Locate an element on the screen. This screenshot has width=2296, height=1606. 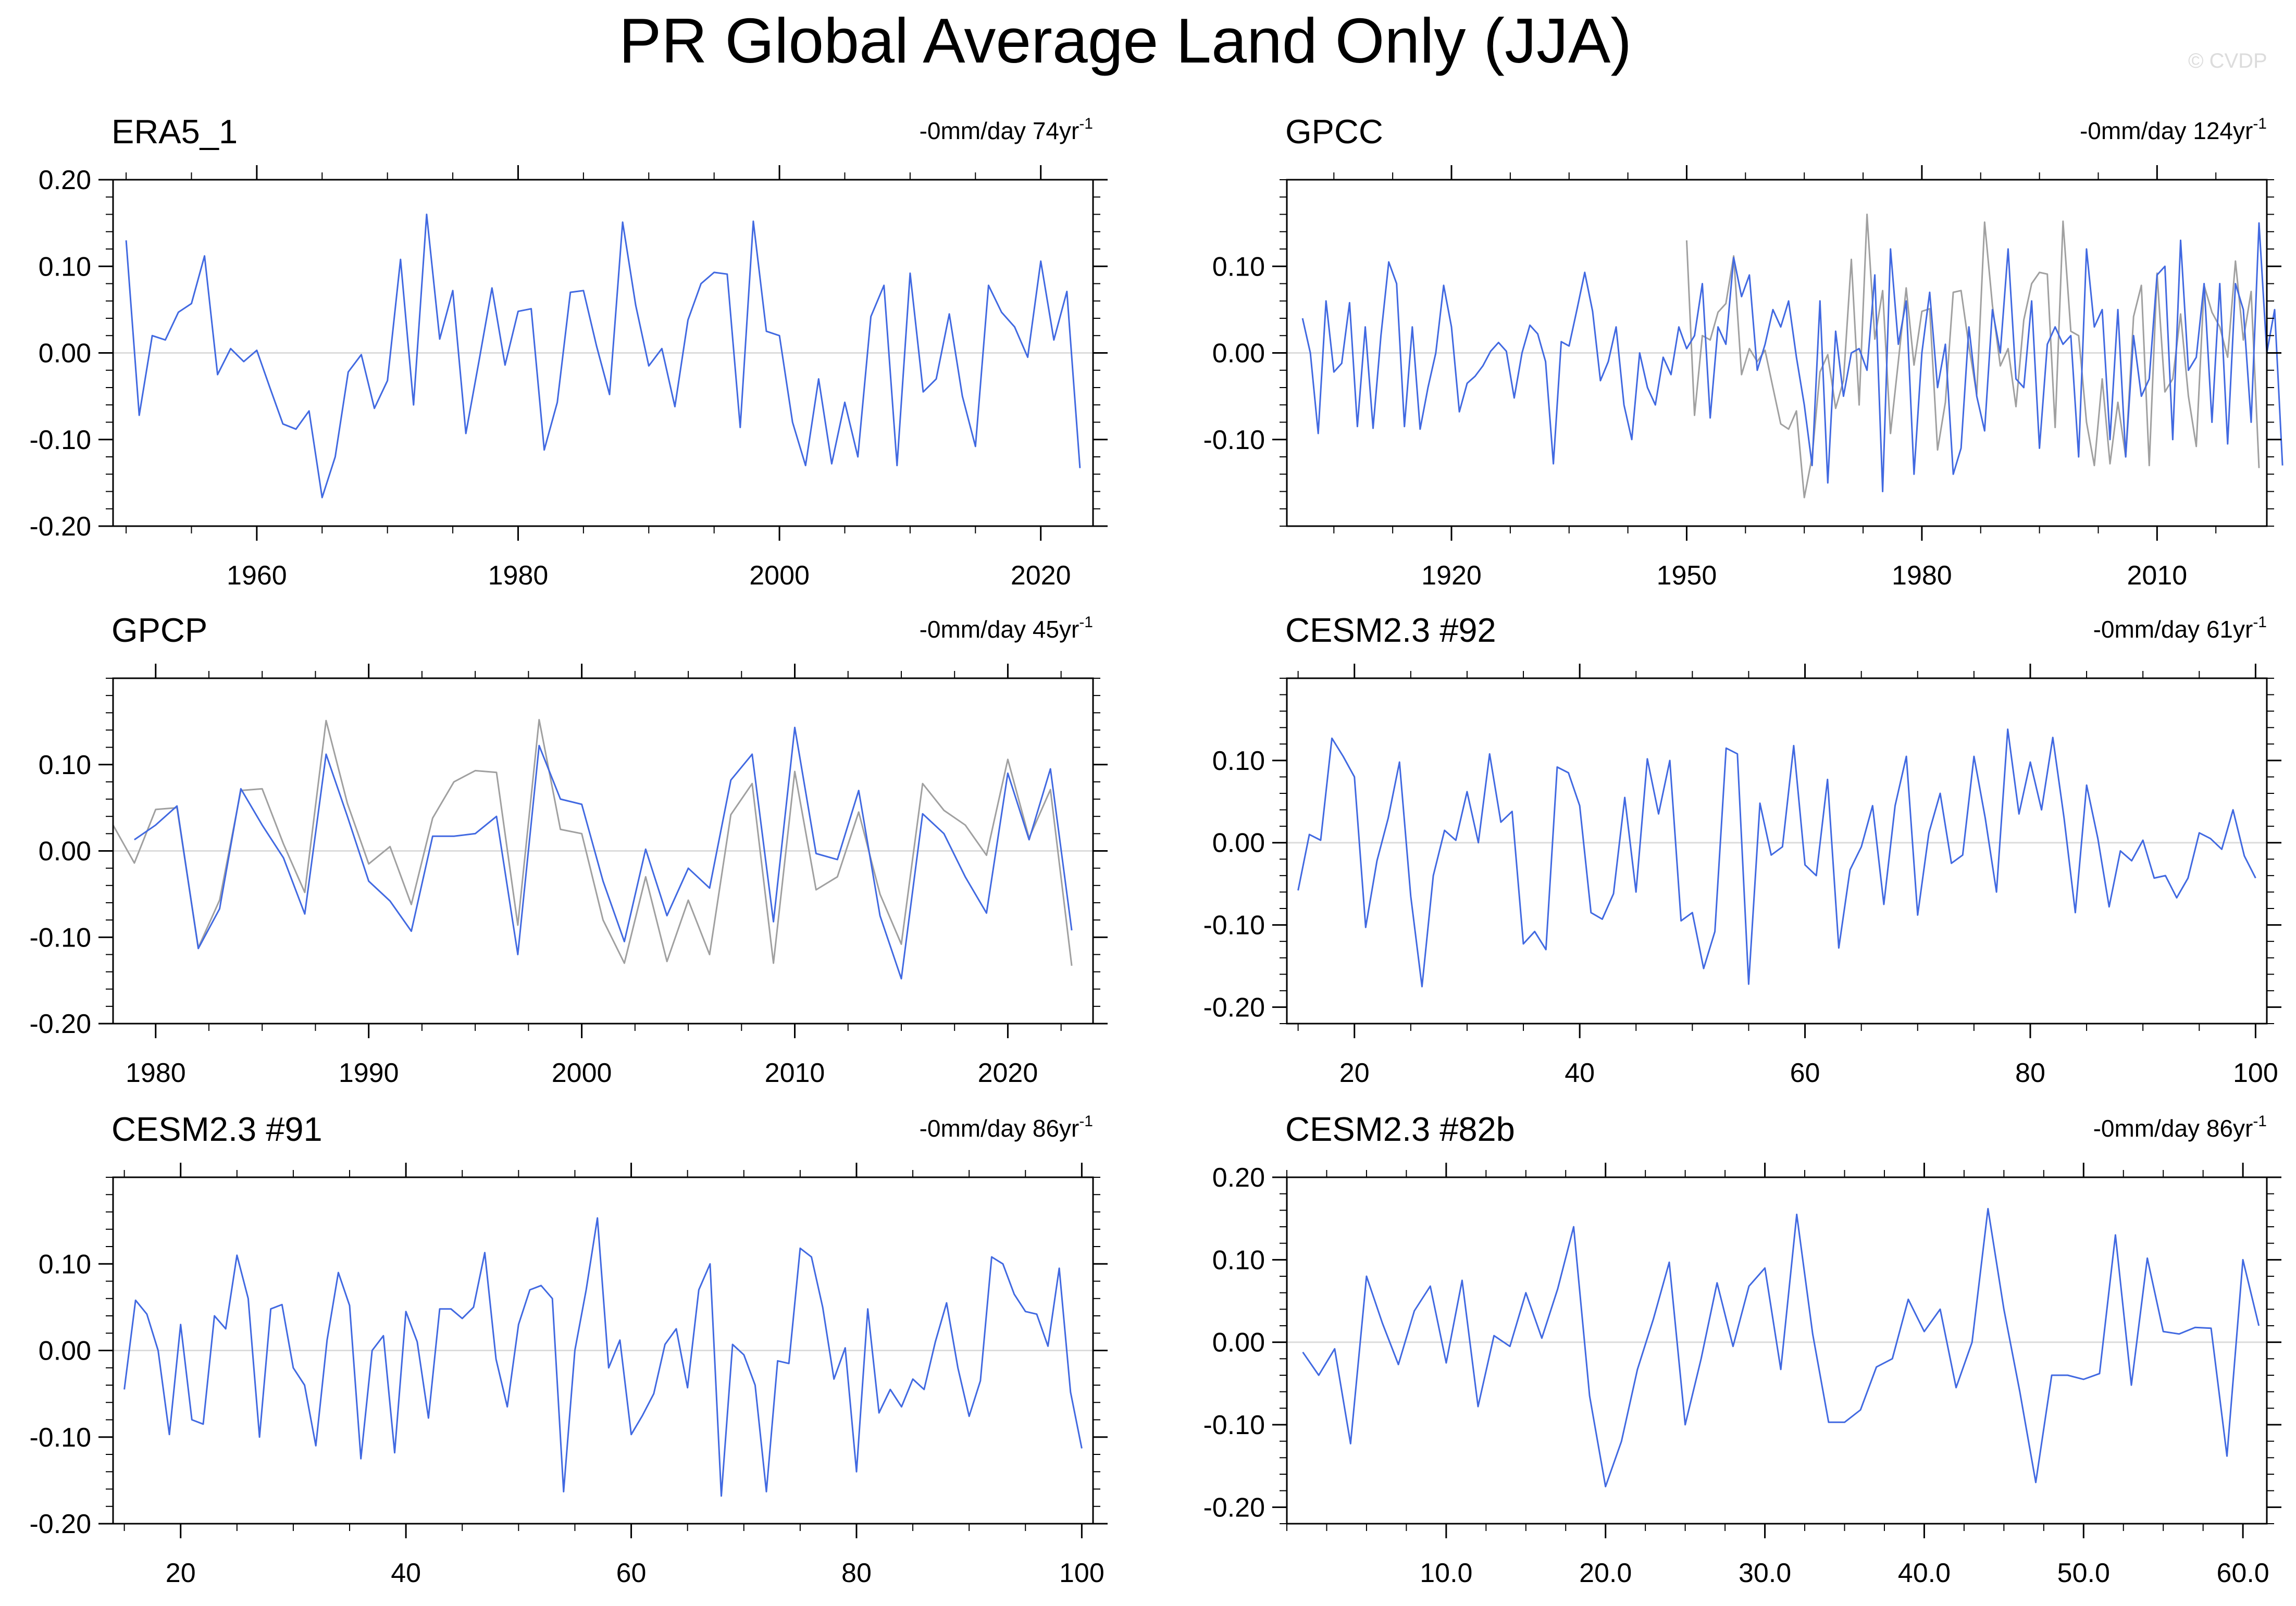
trend-label-value: -0mm/day 61yr is located at coordinates (2173, 629).